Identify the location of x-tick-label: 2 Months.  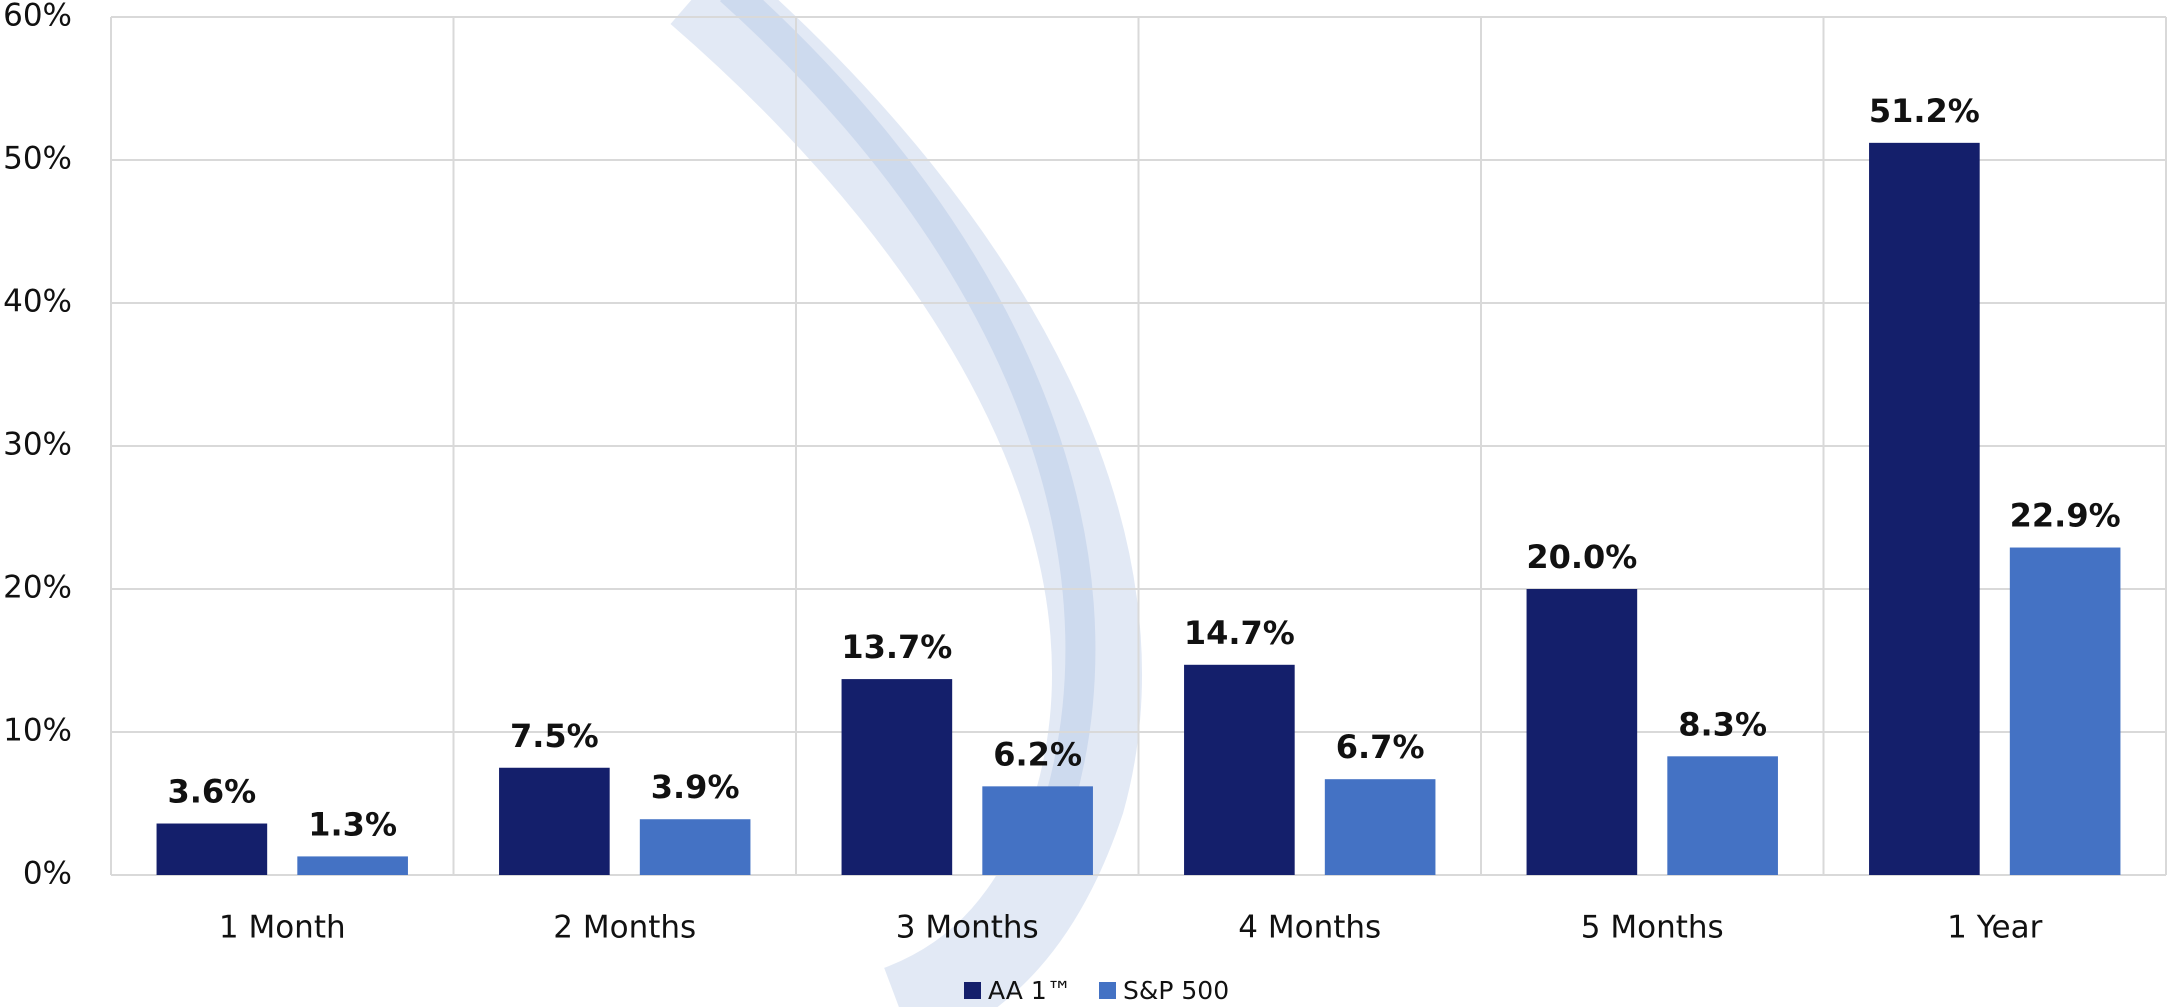
(624, 928).